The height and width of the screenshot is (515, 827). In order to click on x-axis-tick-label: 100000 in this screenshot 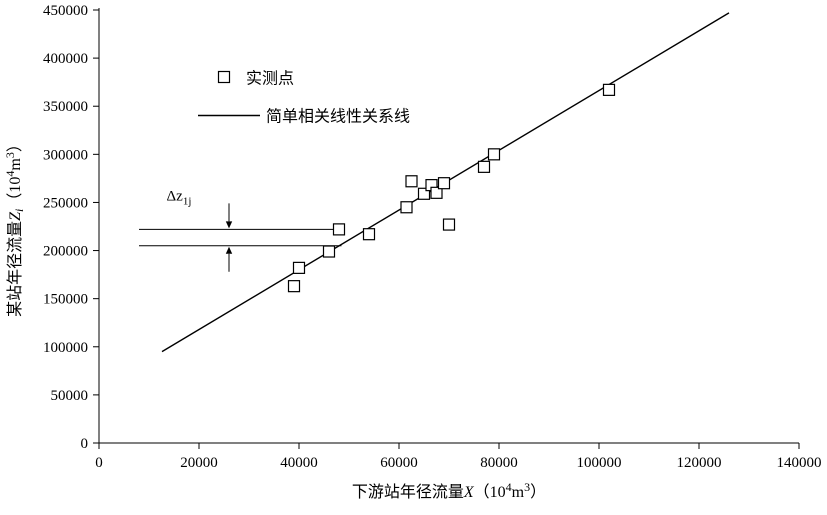, I will do `click(599, 463)`.